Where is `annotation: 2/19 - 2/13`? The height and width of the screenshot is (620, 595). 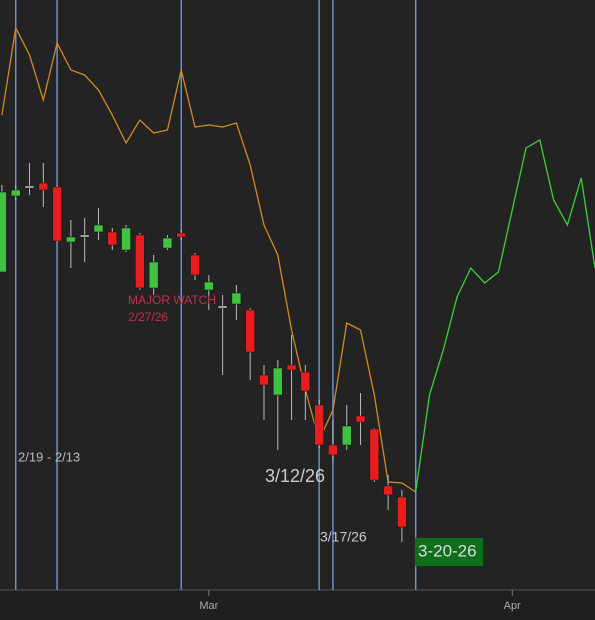
annotation: 2/19 - 2/13 is located at coordinates (49, 456).